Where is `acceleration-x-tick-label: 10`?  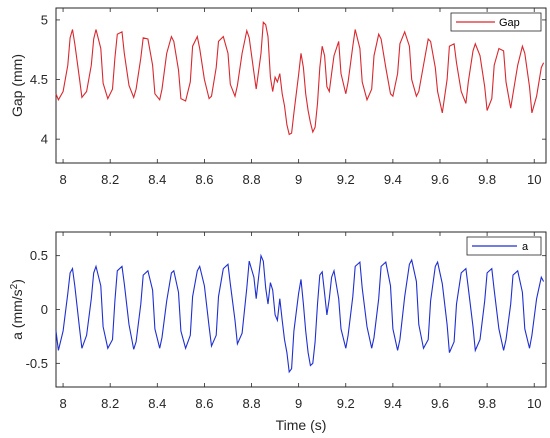 acceleration-x-tick-label: 10 is located at coordinates (534, 403).